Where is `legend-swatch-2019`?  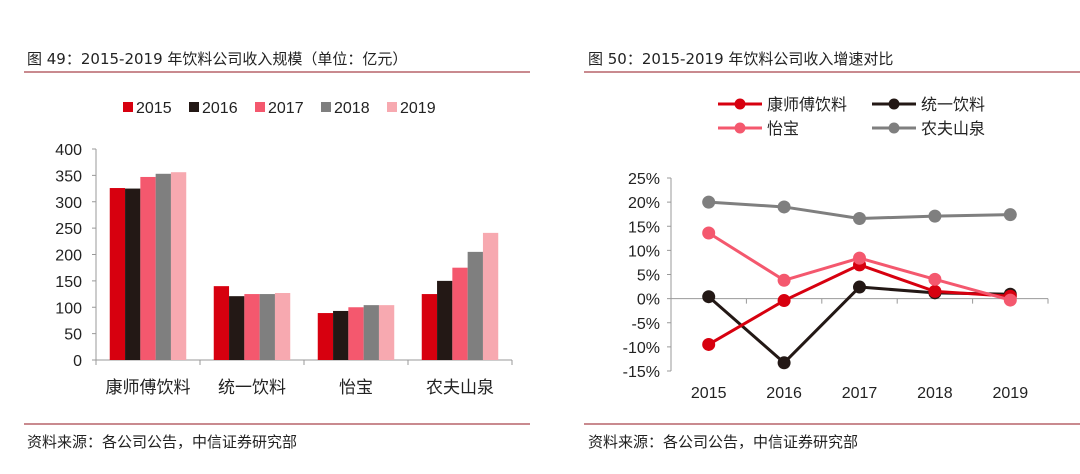
legend-swatch-2019 is located at coordinates (392, 107).